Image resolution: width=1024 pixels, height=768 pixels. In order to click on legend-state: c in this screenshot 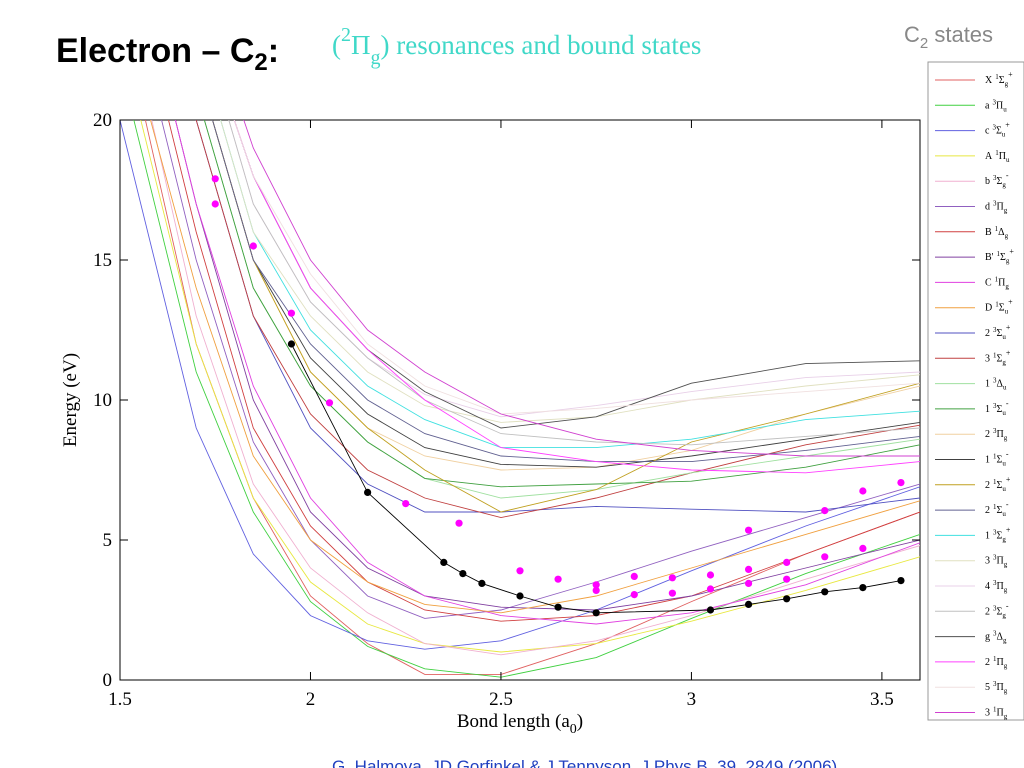, I will do `click(987, 131)`.